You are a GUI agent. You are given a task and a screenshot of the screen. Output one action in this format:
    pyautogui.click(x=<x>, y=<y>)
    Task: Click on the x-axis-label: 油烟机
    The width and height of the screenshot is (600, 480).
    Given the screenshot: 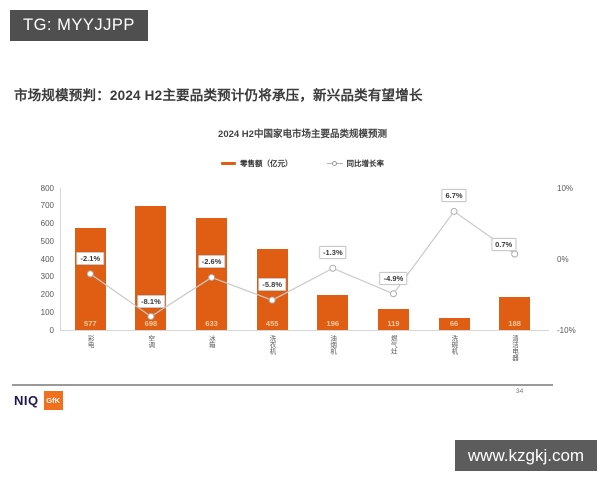 What is the action you would take?
    pyautogui.click(x=332, y=345)
    